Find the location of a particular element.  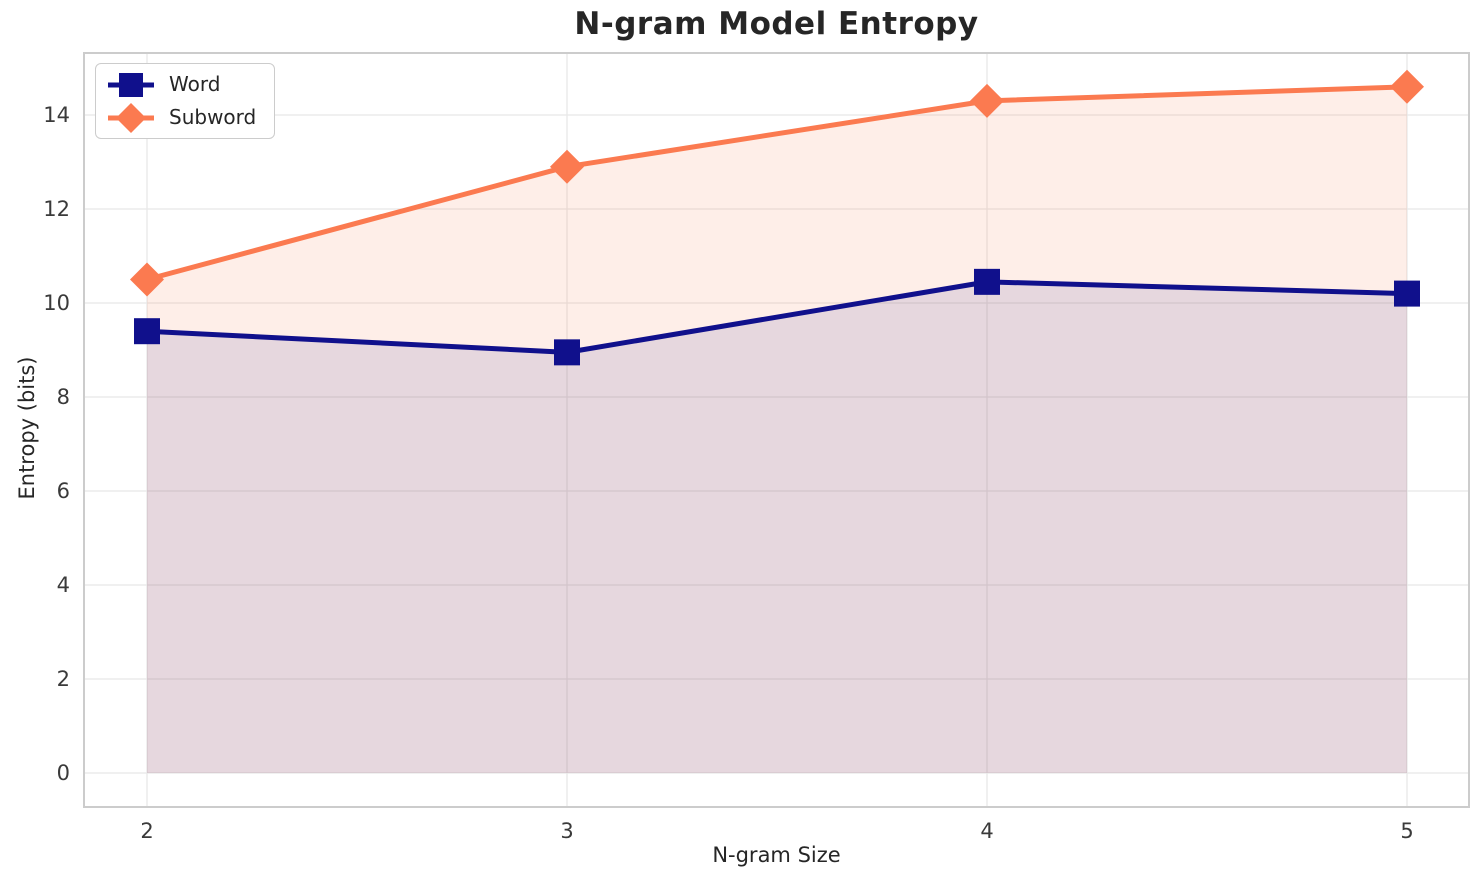

legend-item-word: Word is located at coordinates (181, 84).